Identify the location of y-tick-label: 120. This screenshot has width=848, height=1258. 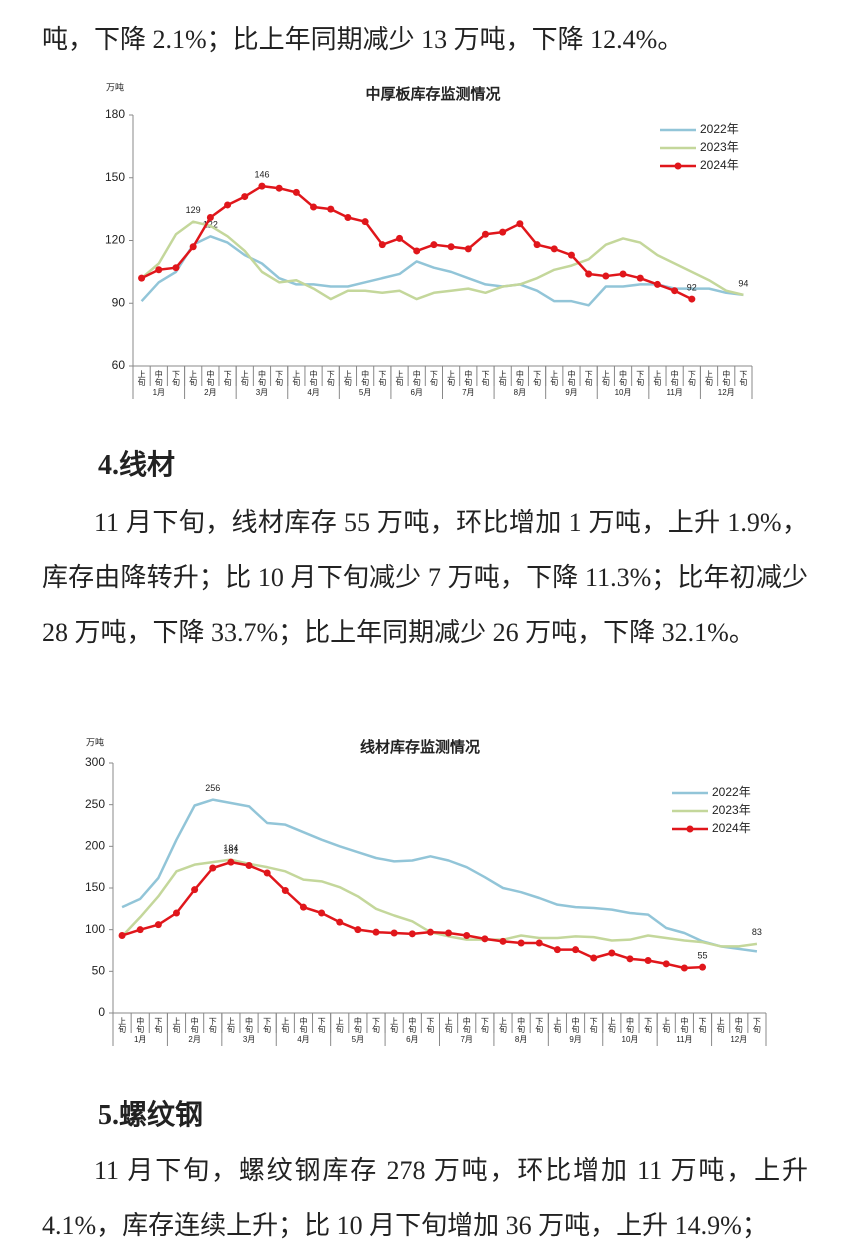
(115, 240).